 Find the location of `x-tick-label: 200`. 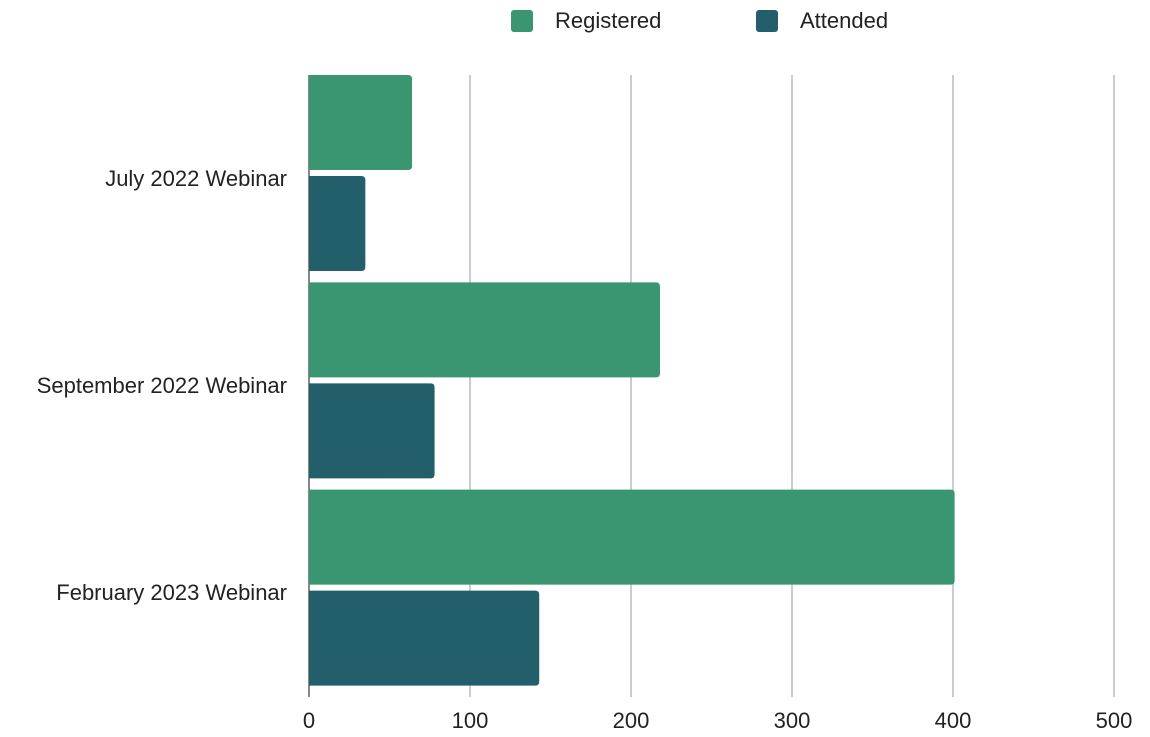

x-tick-label: 200 is located at coordinates (631, 720).